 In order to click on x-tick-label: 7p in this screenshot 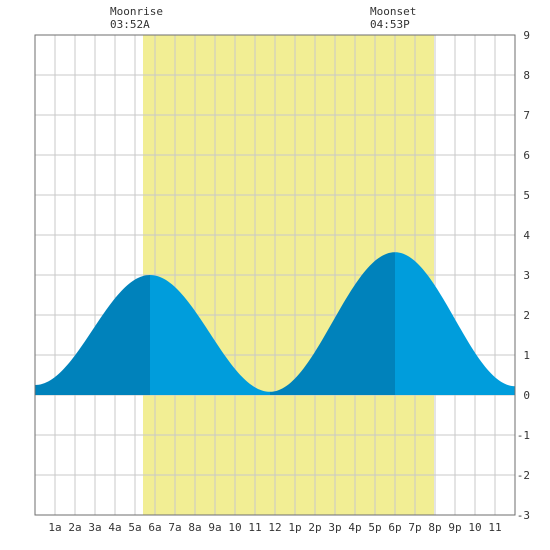, I will do `click(414, 527)`.